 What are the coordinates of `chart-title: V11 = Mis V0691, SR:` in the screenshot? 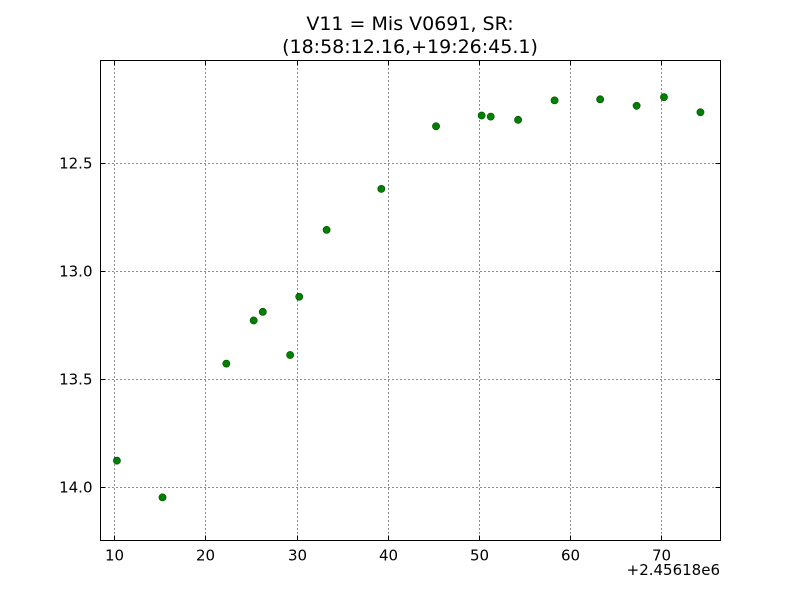 It's located at (409, 24).